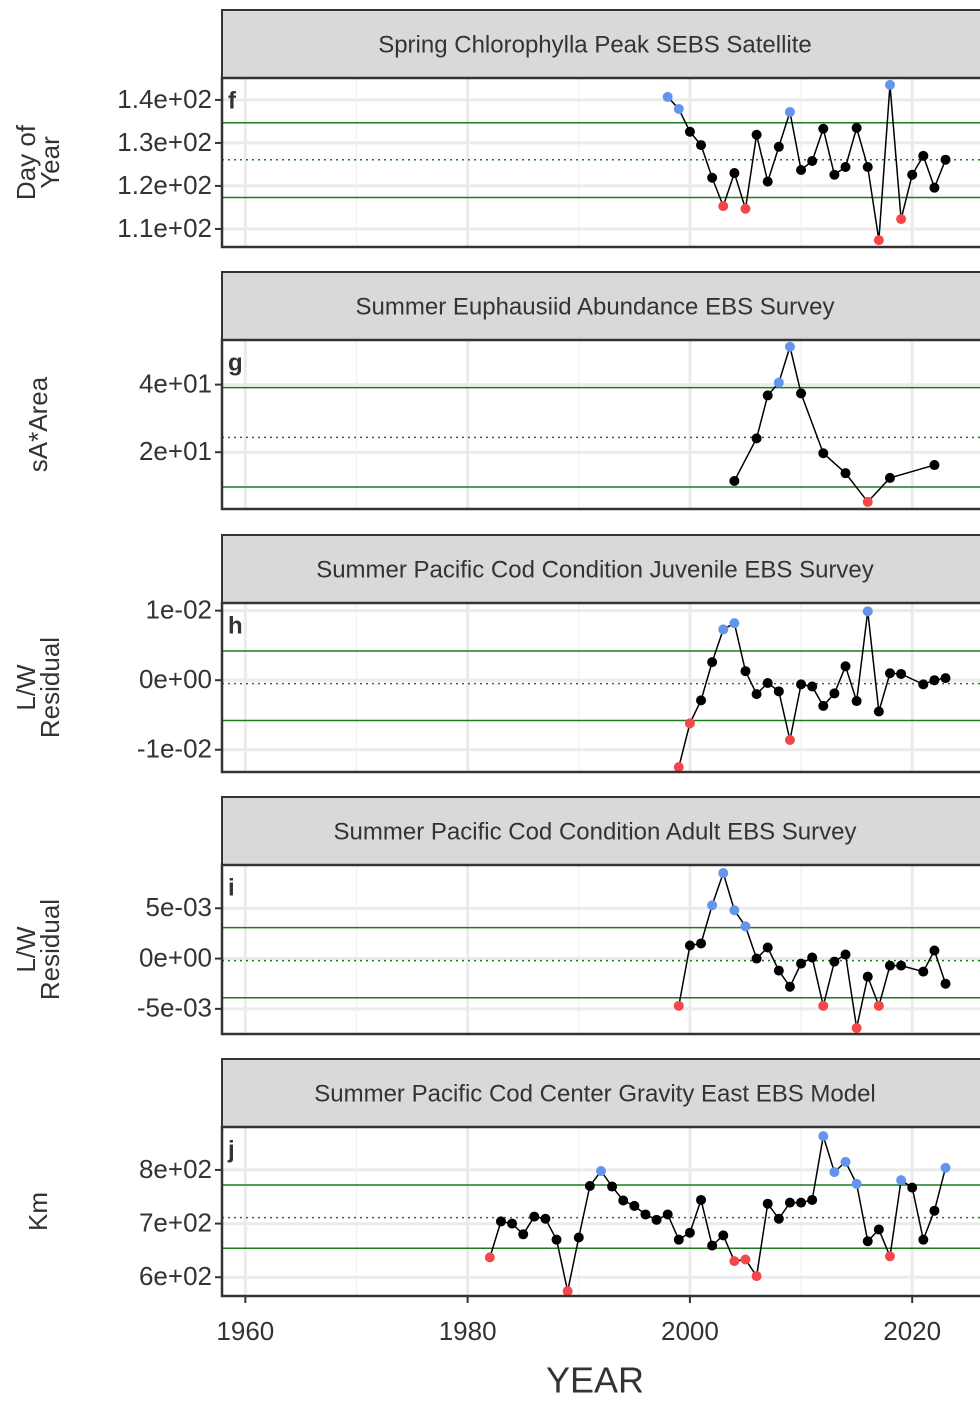 Image resolution: width=980 pixels, height=1406 pixels. What do you see at coordinates (164, 99) in the screenshot?
I see `y-tick-label: 1.4e+02` at bounding box center [164, 99].